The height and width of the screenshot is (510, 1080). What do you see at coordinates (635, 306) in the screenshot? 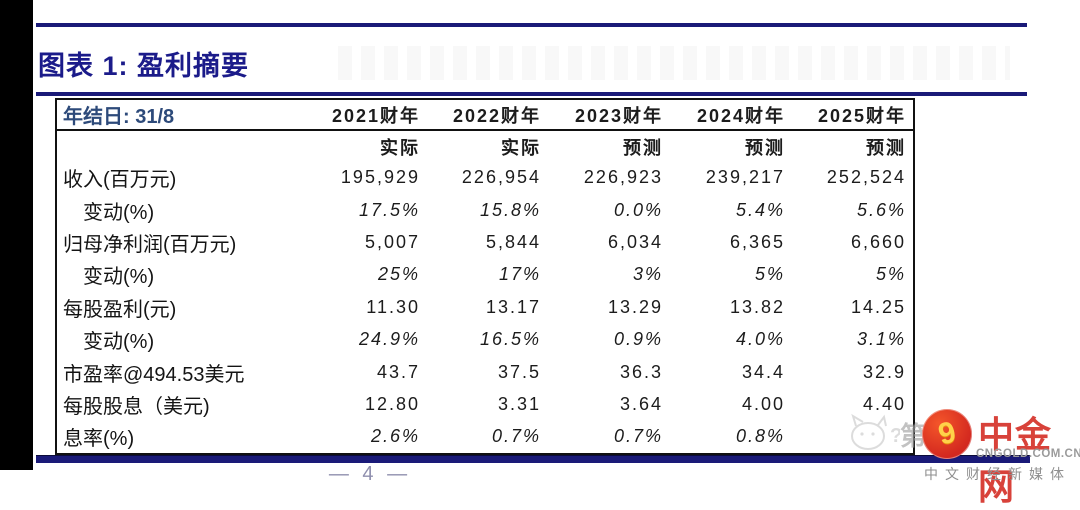
I see `cell-value: 13.29` at bounding box center [635, 306].